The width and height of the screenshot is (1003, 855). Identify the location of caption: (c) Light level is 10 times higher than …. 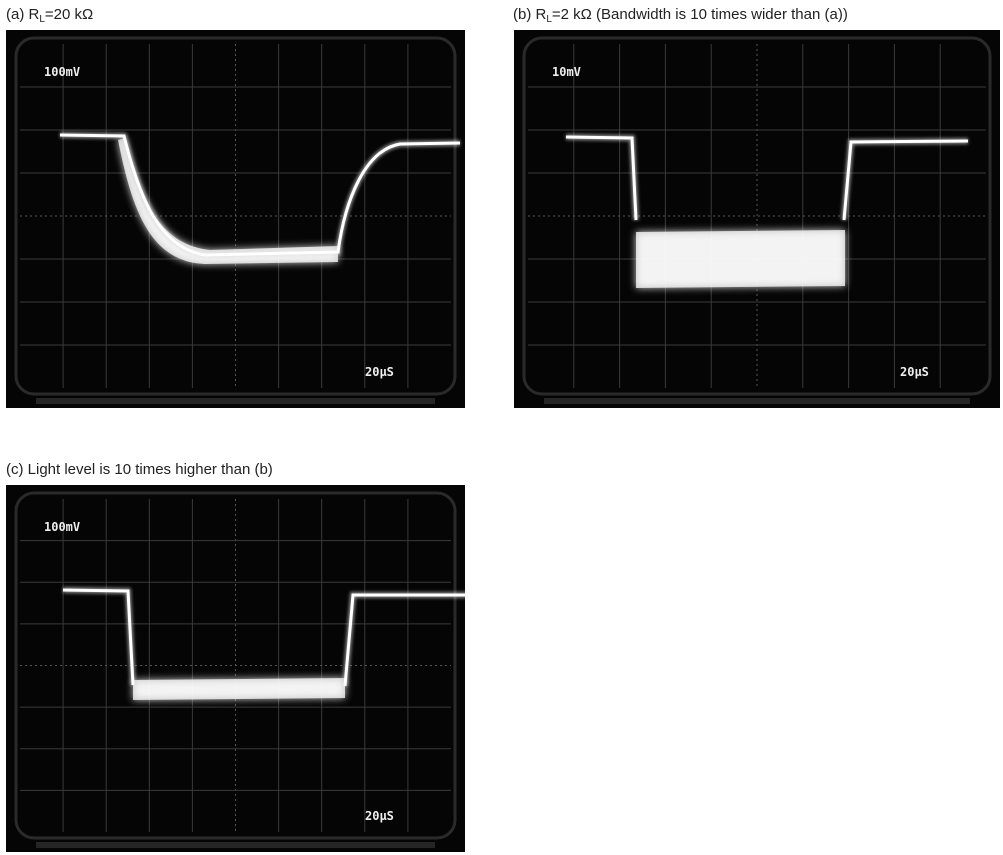
(139, 469).